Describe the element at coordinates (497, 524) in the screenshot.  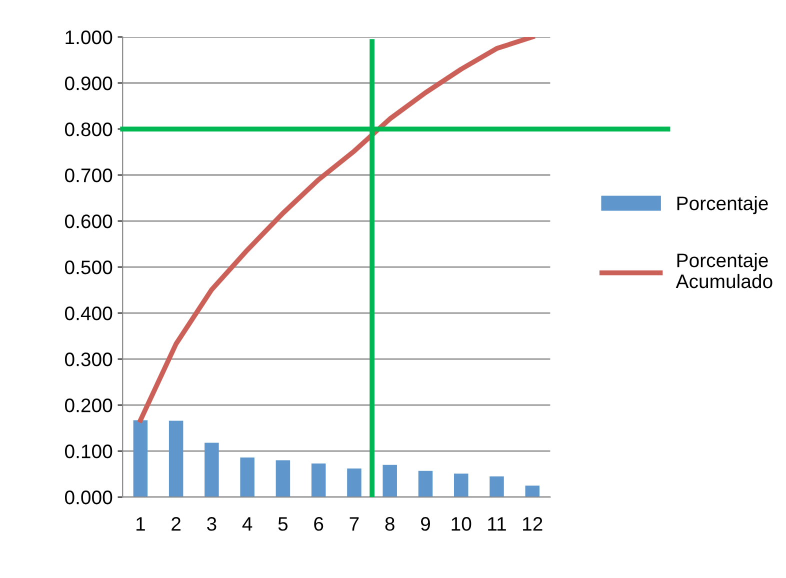
I see `x-tick-label: 11` at that location.